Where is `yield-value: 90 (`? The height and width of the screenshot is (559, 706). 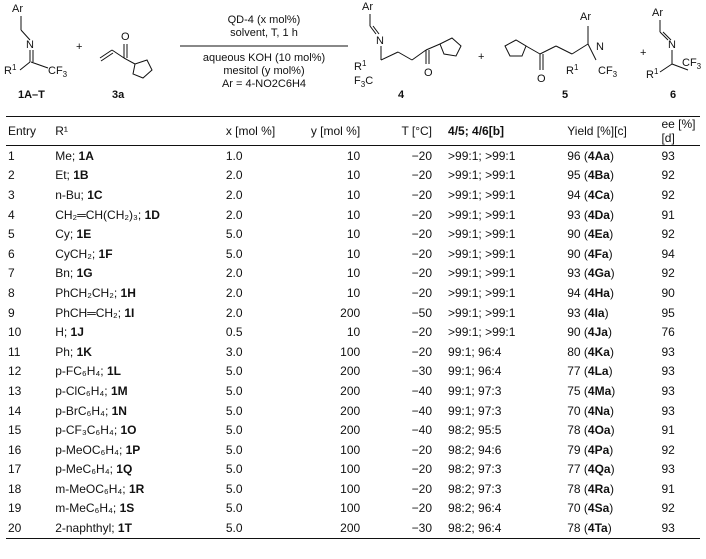 yield-value: 90 ( is located at coordinates (577, 234).